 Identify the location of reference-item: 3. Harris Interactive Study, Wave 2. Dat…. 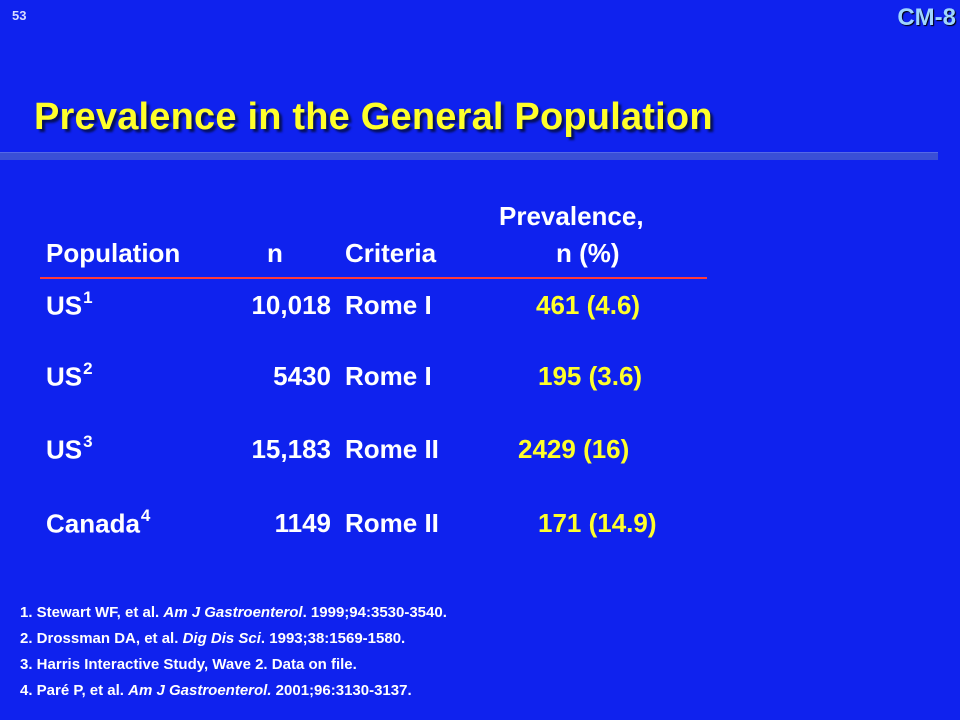
(188, 664).